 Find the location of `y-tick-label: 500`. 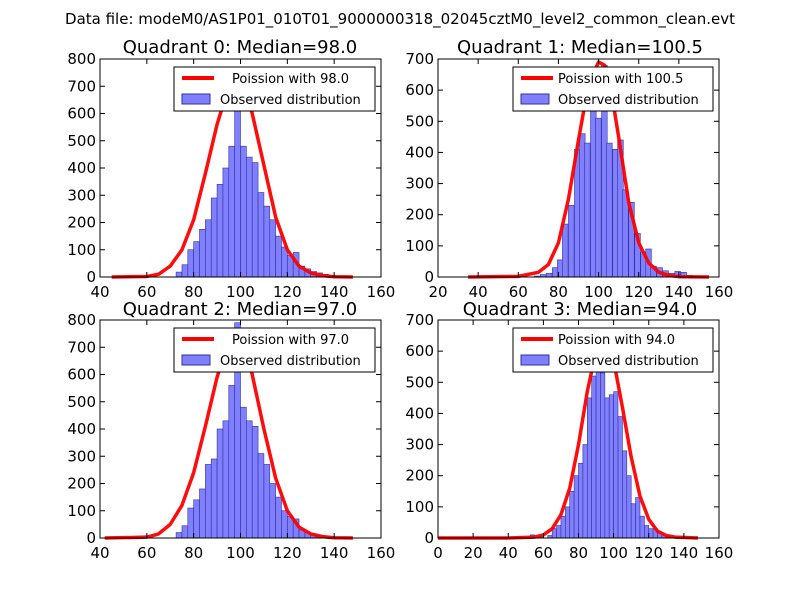

y-tick-label: 500 is located at coordinates (81, 141).